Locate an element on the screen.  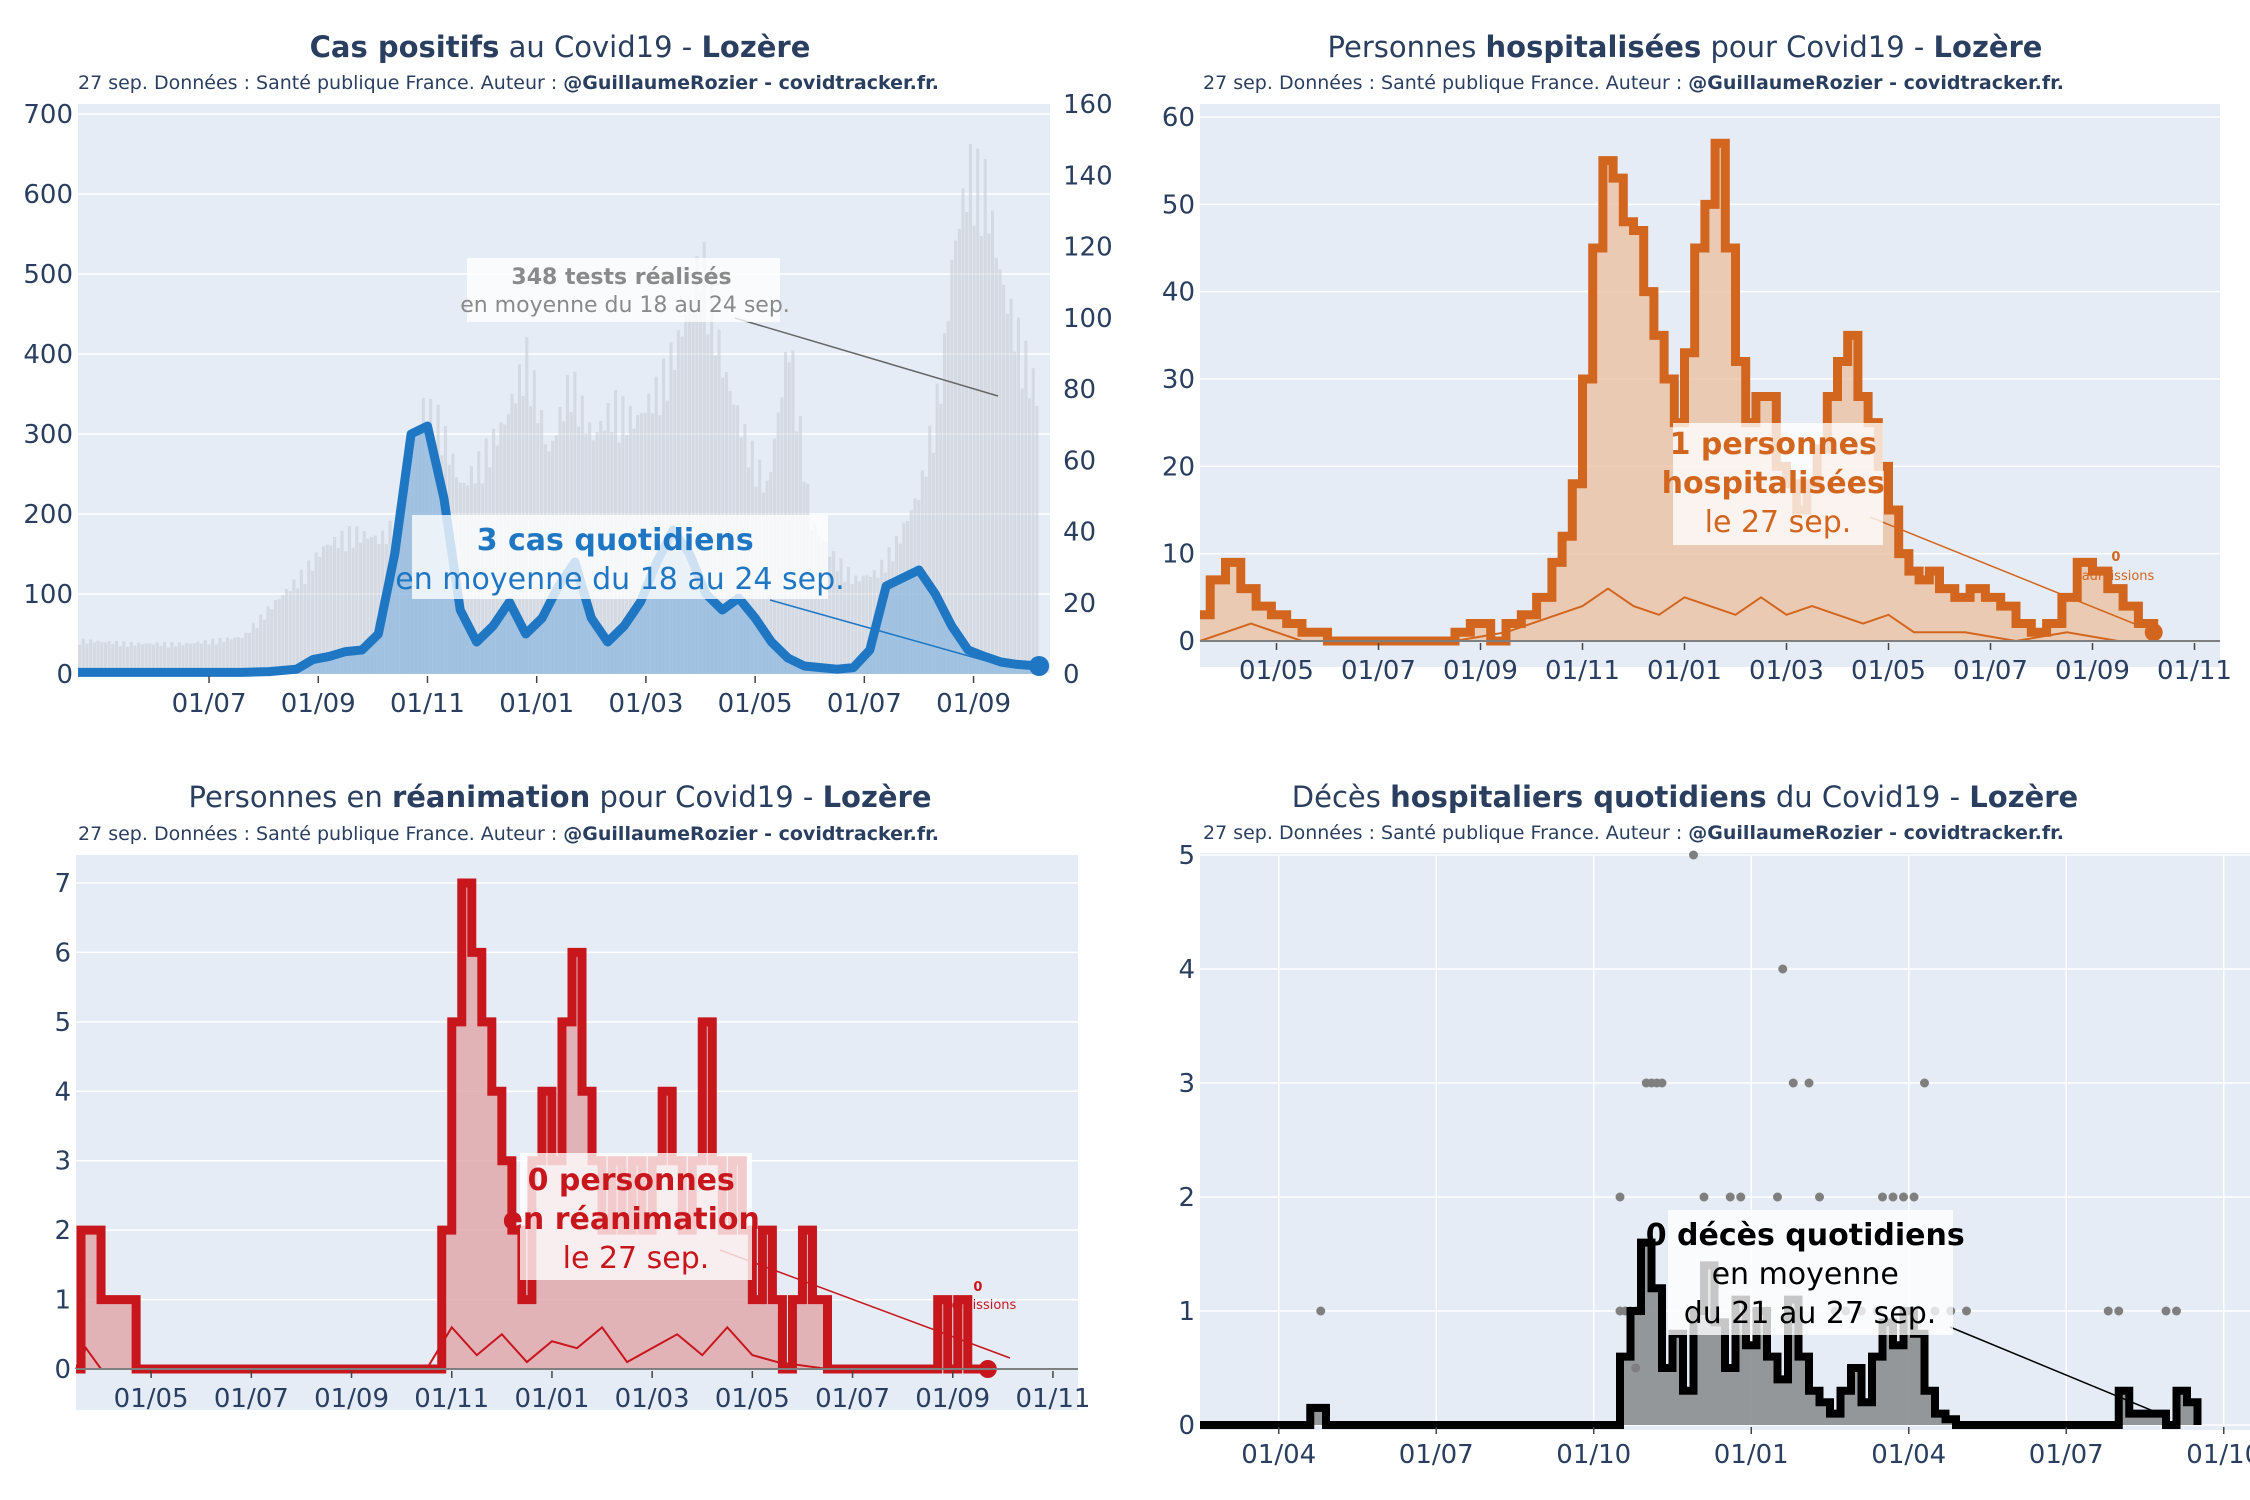
x-tick-label: 01/04 is located at coordinates (1278, 1455).